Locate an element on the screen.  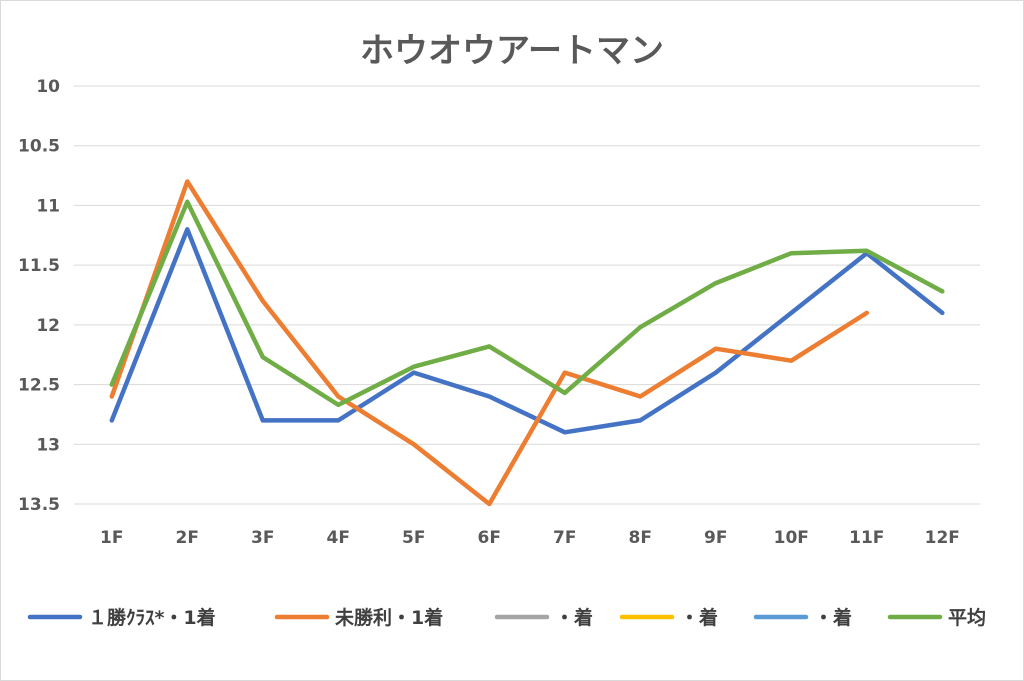
x-tick-label: 3F is located at coordinates (262, 538).